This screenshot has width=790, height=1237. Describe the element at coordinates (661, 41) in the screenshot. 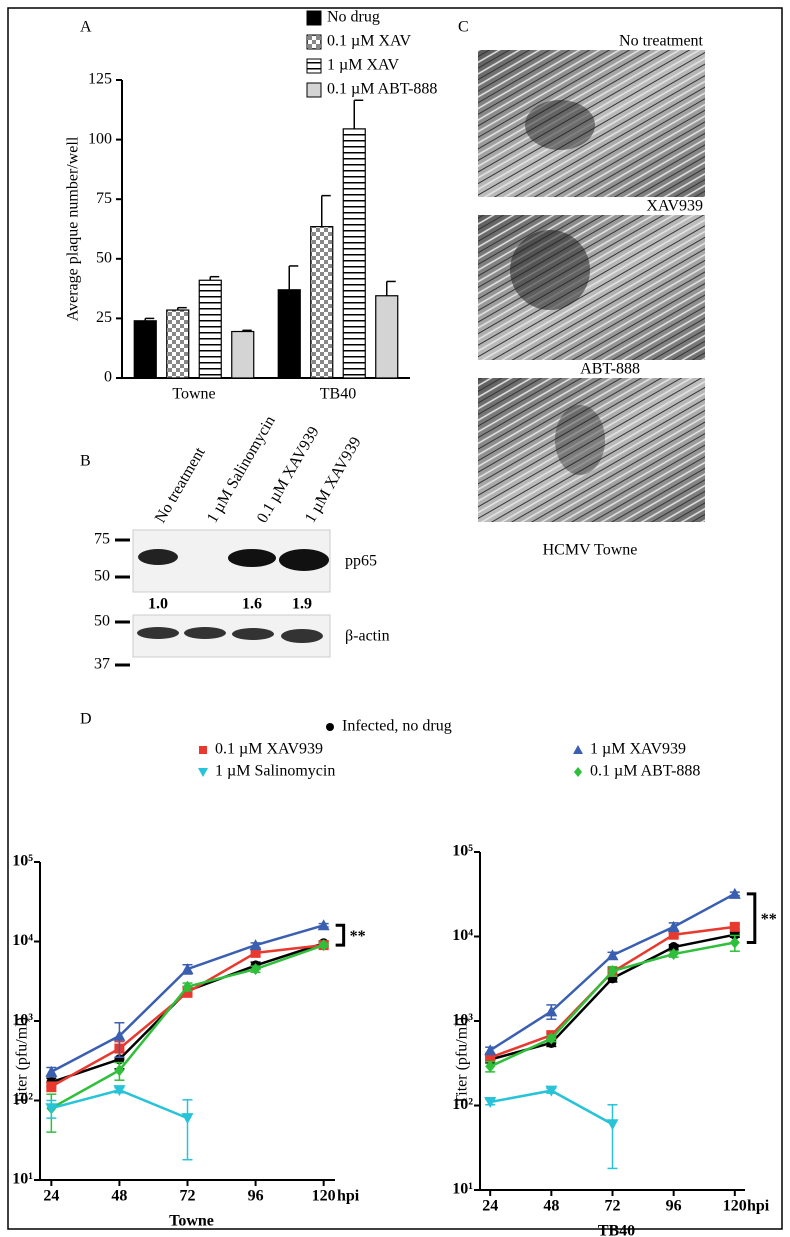

I see `micrograph-label: No treatment` at that location.